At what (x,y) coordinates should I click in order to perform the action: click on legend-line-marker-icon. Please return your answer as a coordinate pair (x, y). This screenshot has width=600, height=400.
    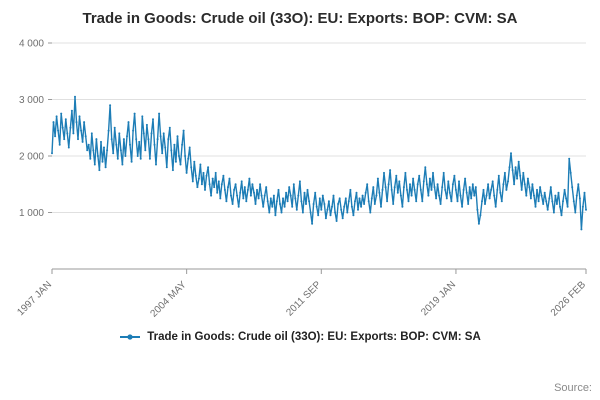
    Looking at the image, I should click on (130, 337).